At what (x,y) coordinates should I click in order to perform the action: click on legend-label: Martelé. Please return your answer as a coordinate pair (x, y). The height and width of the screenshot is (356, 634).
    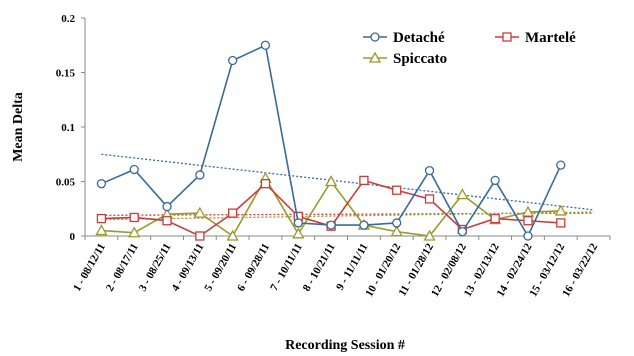
    Looking at the image, I should click on (550, 38).